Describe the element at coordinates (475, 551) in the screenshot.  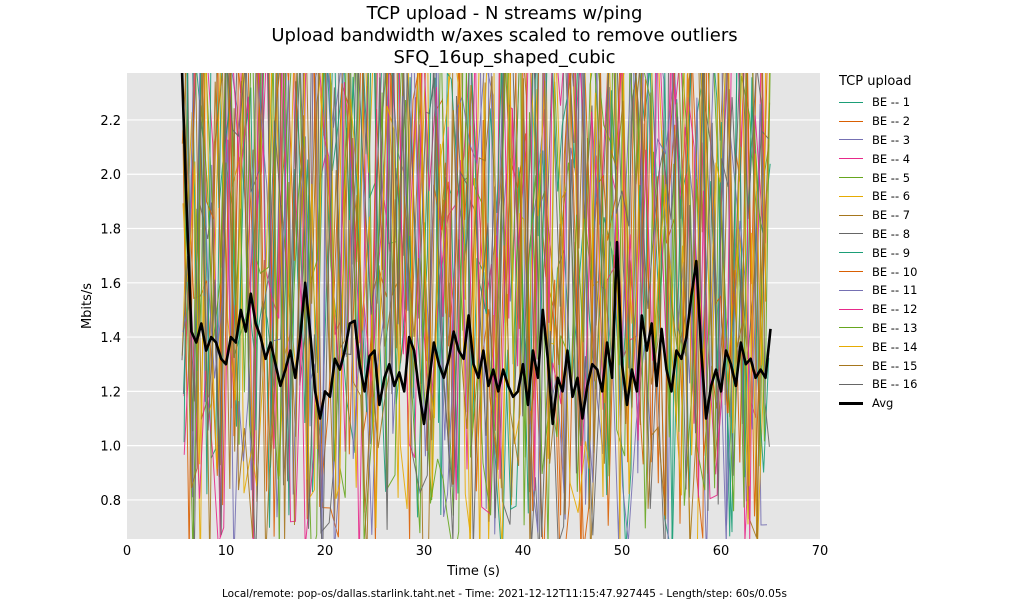
I see `x-axis-ticks: 0 10 20 30 40 50 60 70` at that location.